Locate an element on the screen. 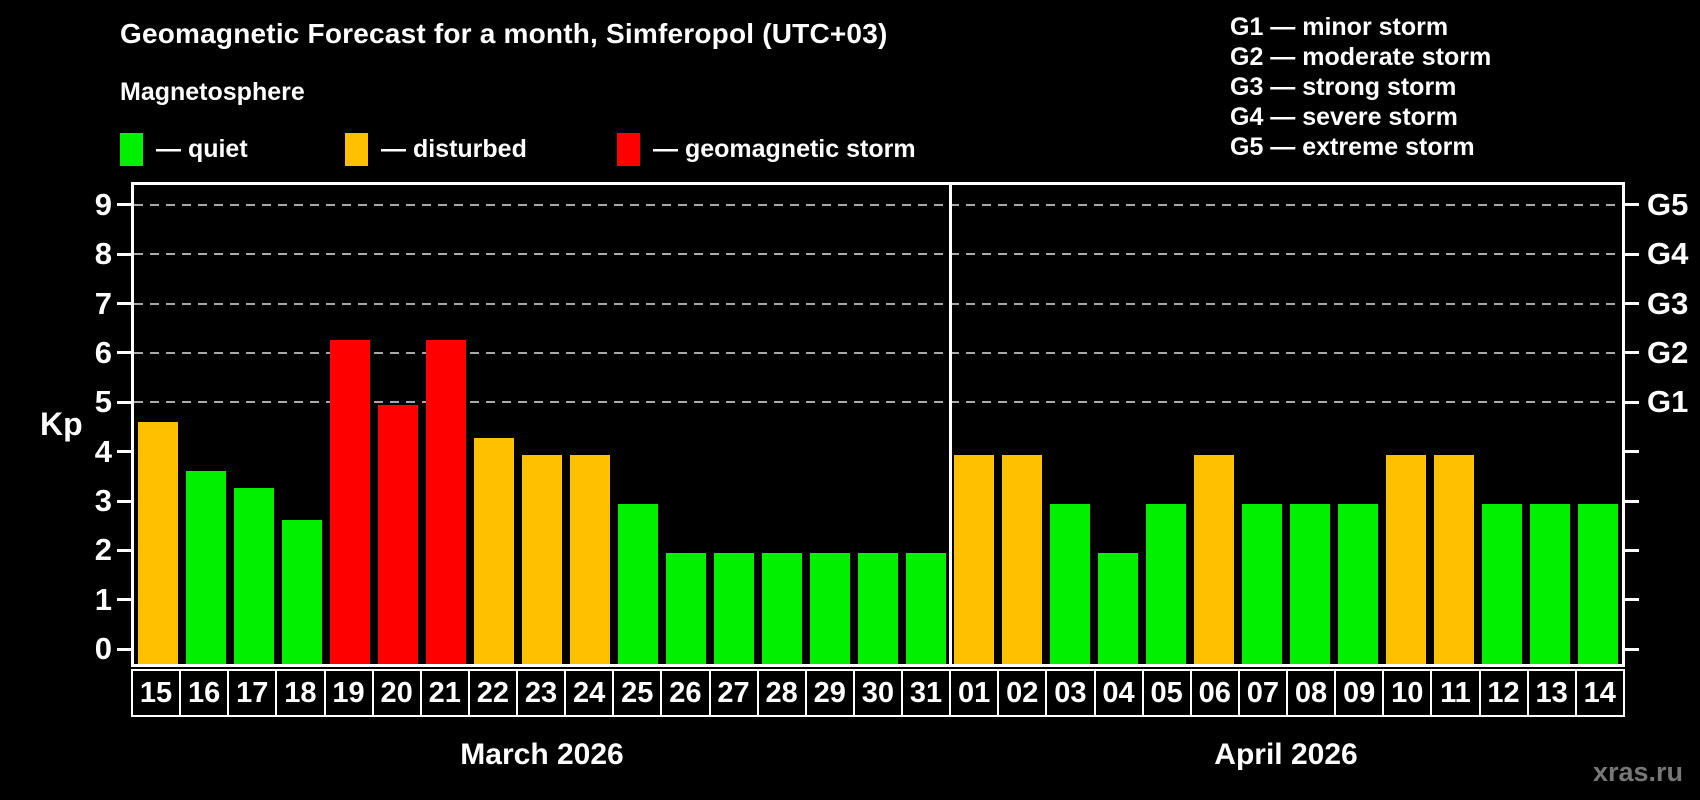 The width and height of the screenshot is (1700, 800). day-cell-12: 12 is located at coordinates (1503, 693).